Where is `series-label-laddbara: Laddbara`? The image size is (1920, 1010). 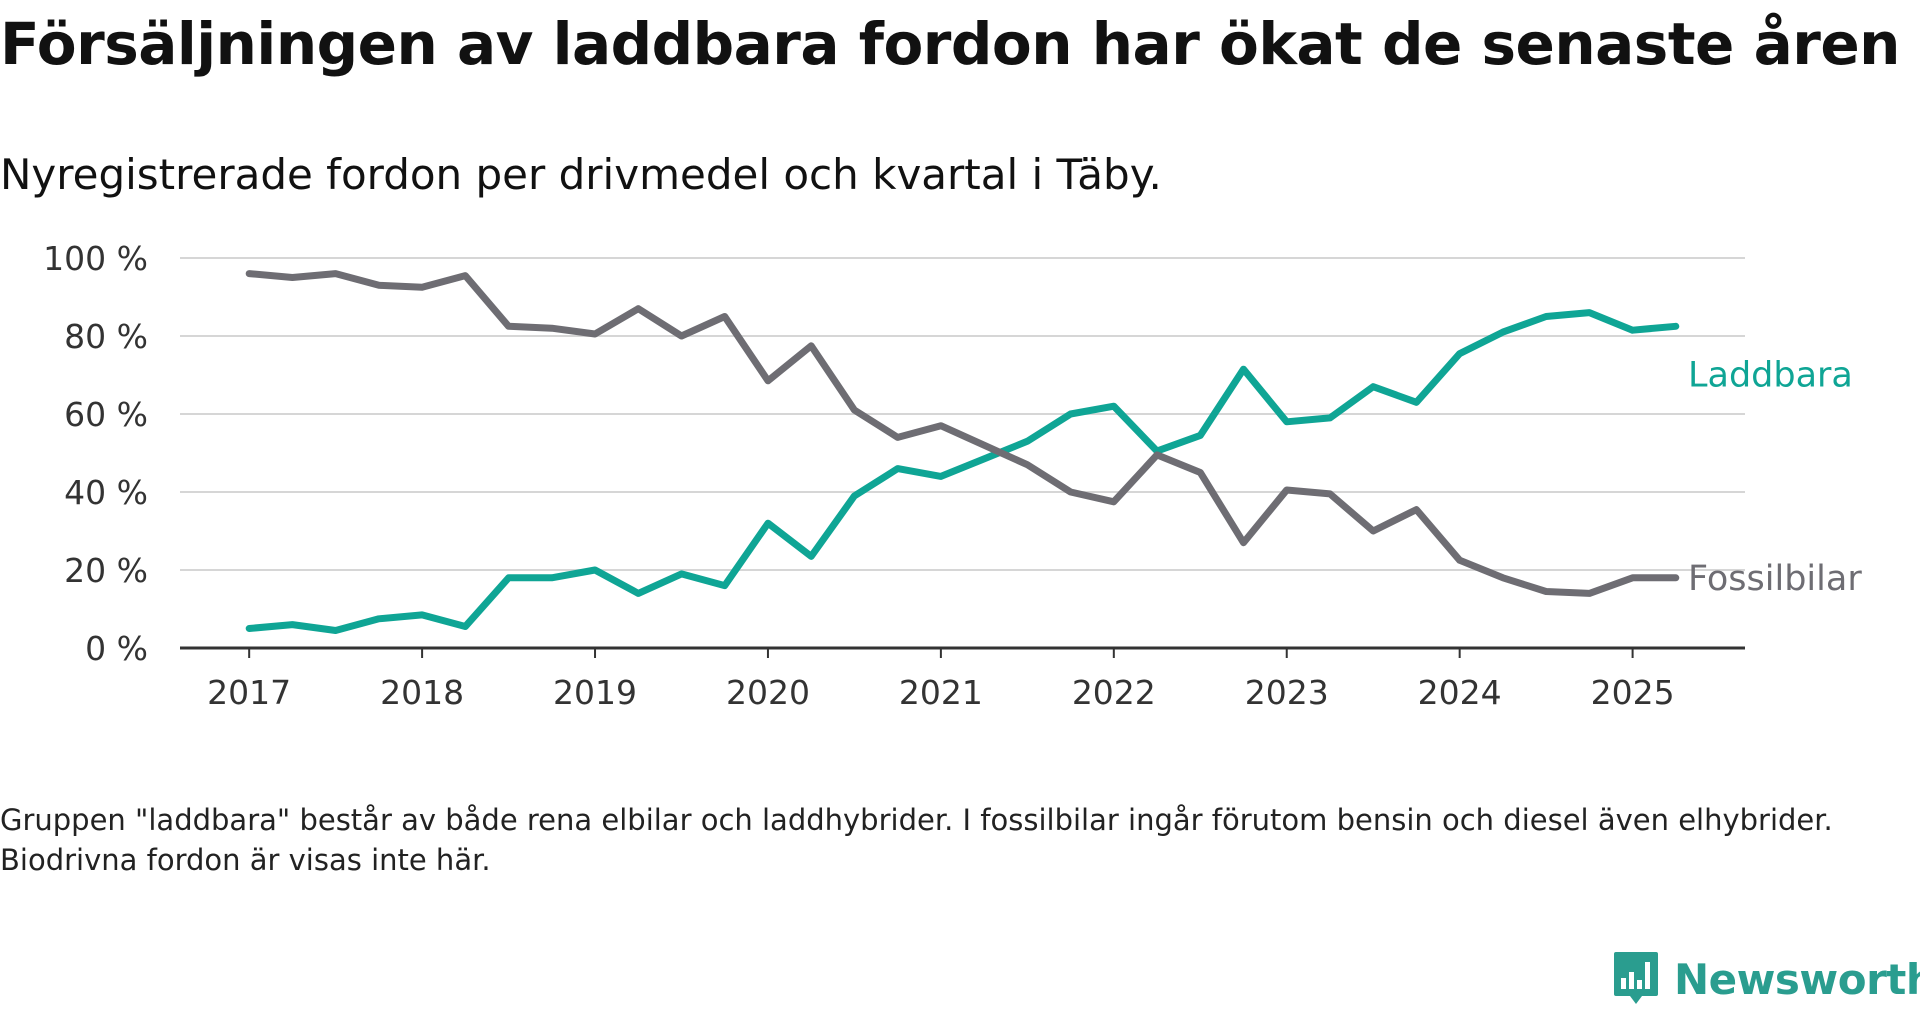 series-label-laddbara: Laddbara is located at coordinates (1770, 375).